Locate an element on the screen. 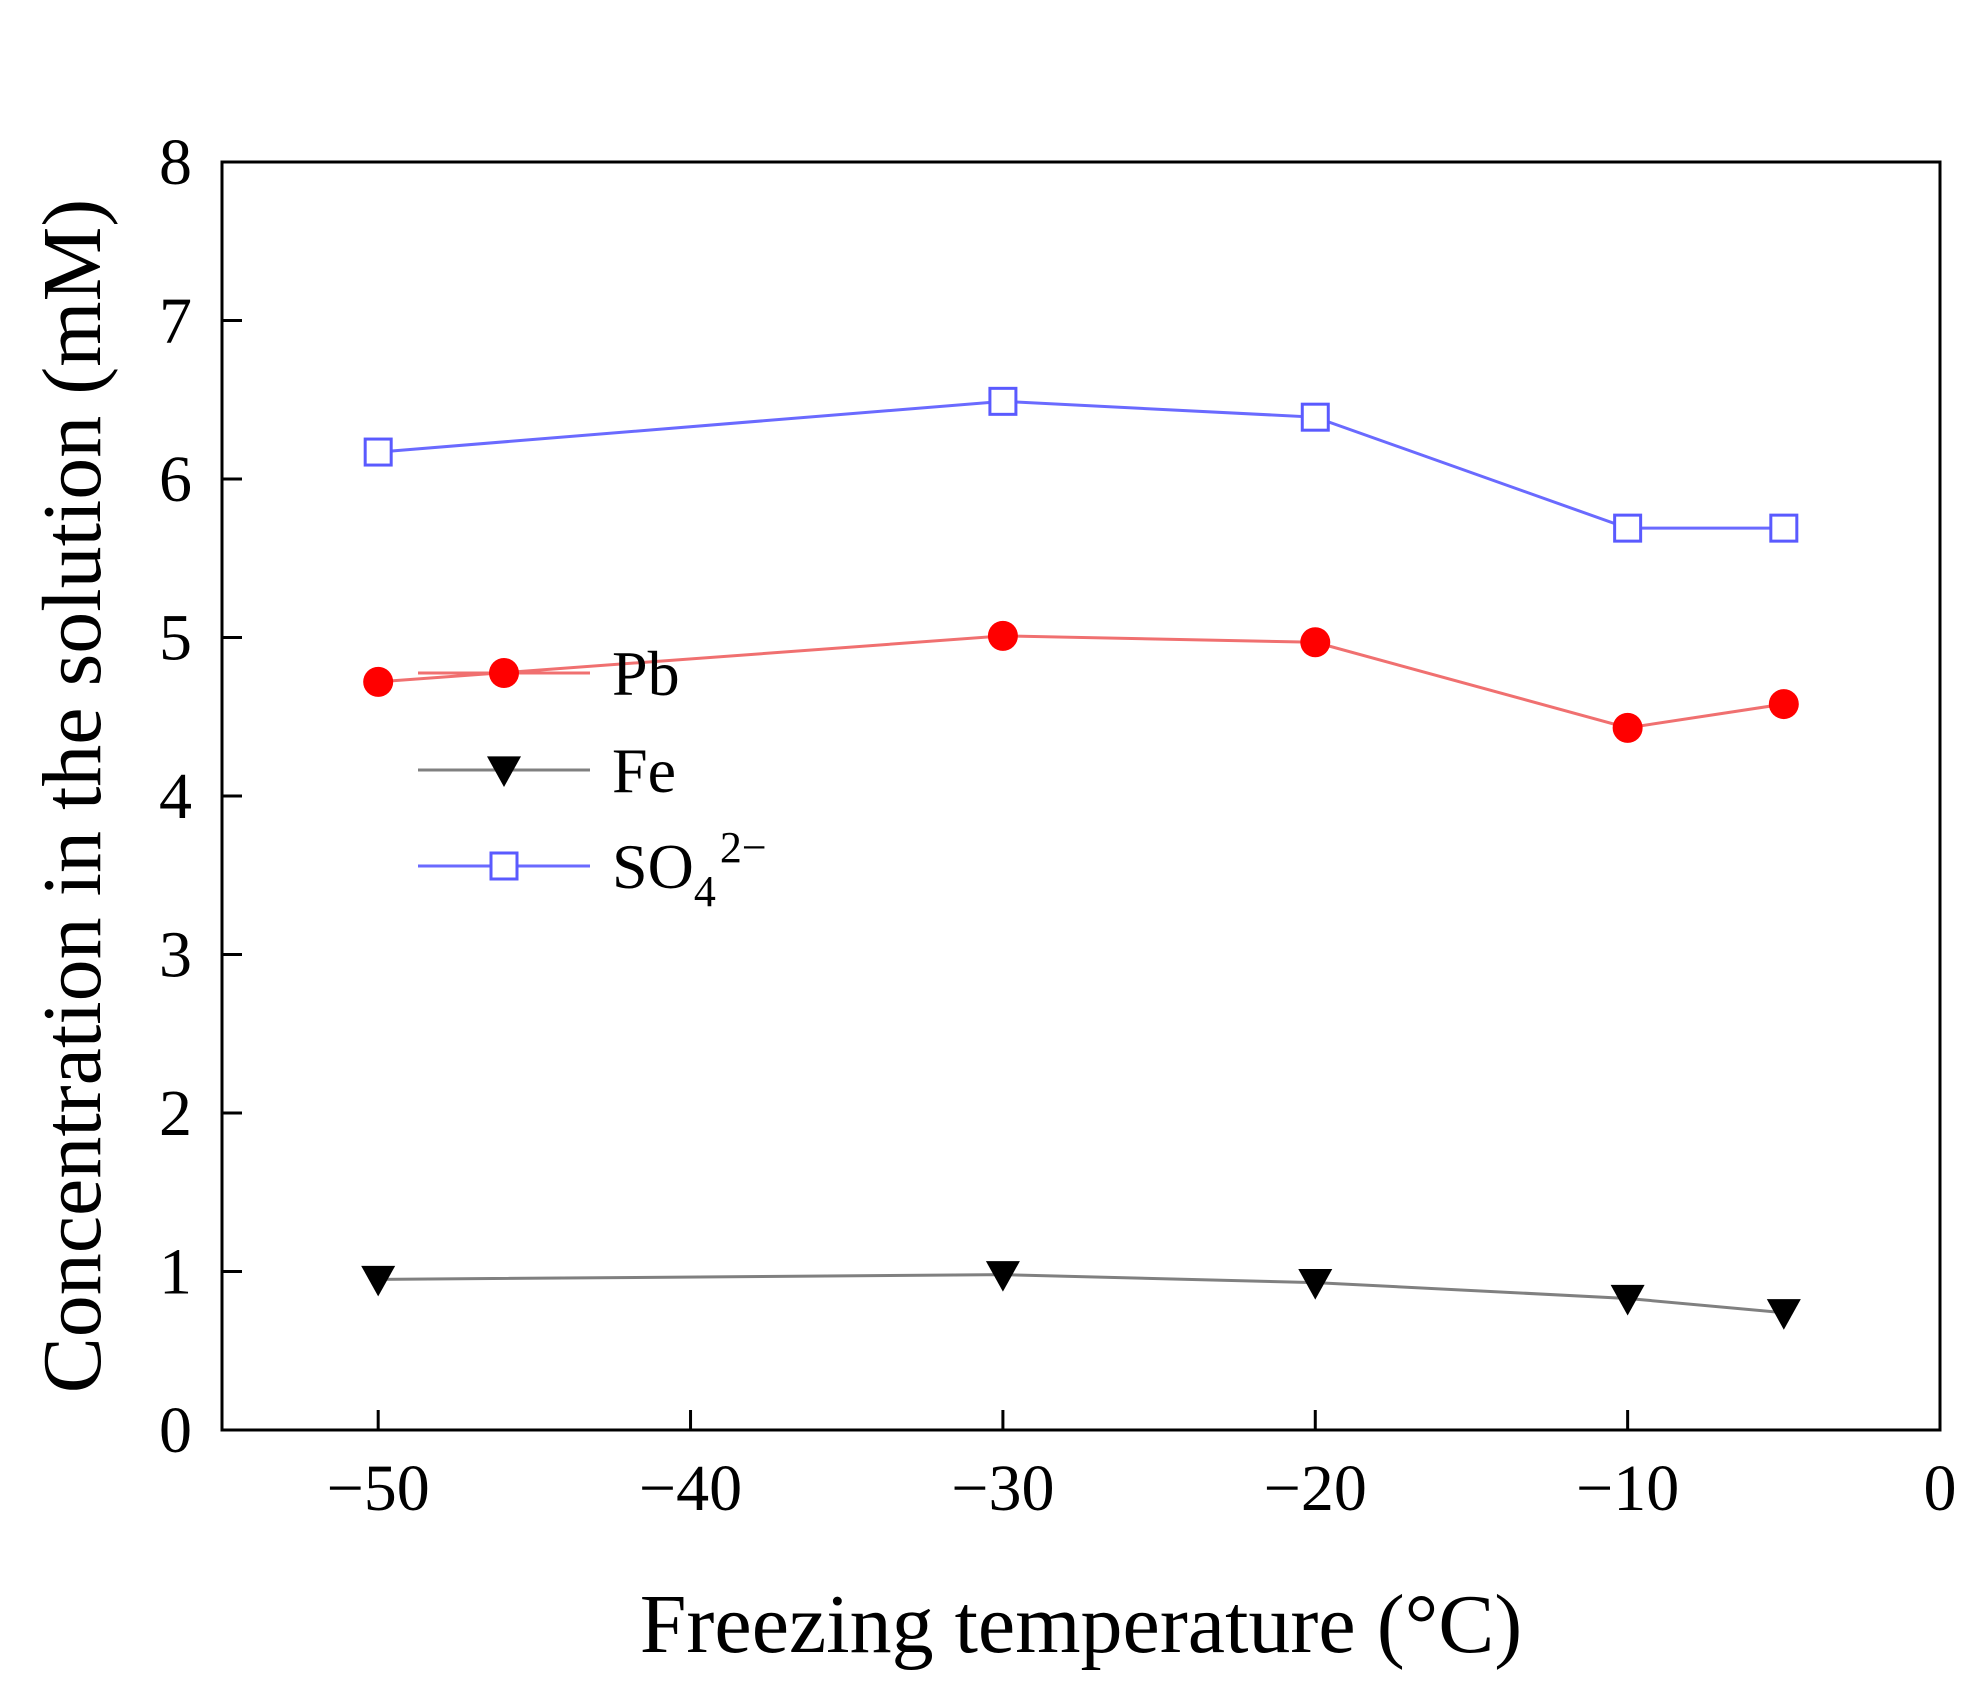 The height and width of the screenshot is (1702, 1982). series-so4 is located at coordinates (1081, 464).